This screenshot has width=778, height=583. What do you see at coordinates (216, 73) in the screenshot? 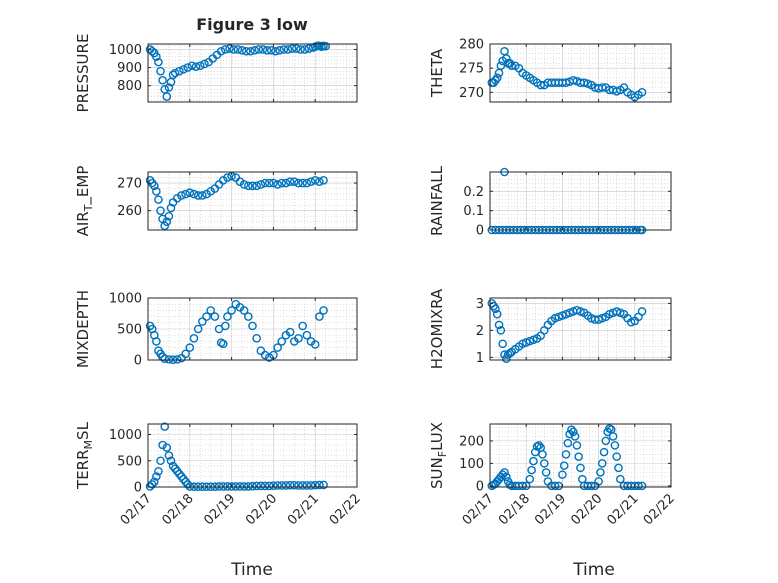
I see `subplot-1: 800 900 1000 PRESSURE` at bounding box center [216, 73].